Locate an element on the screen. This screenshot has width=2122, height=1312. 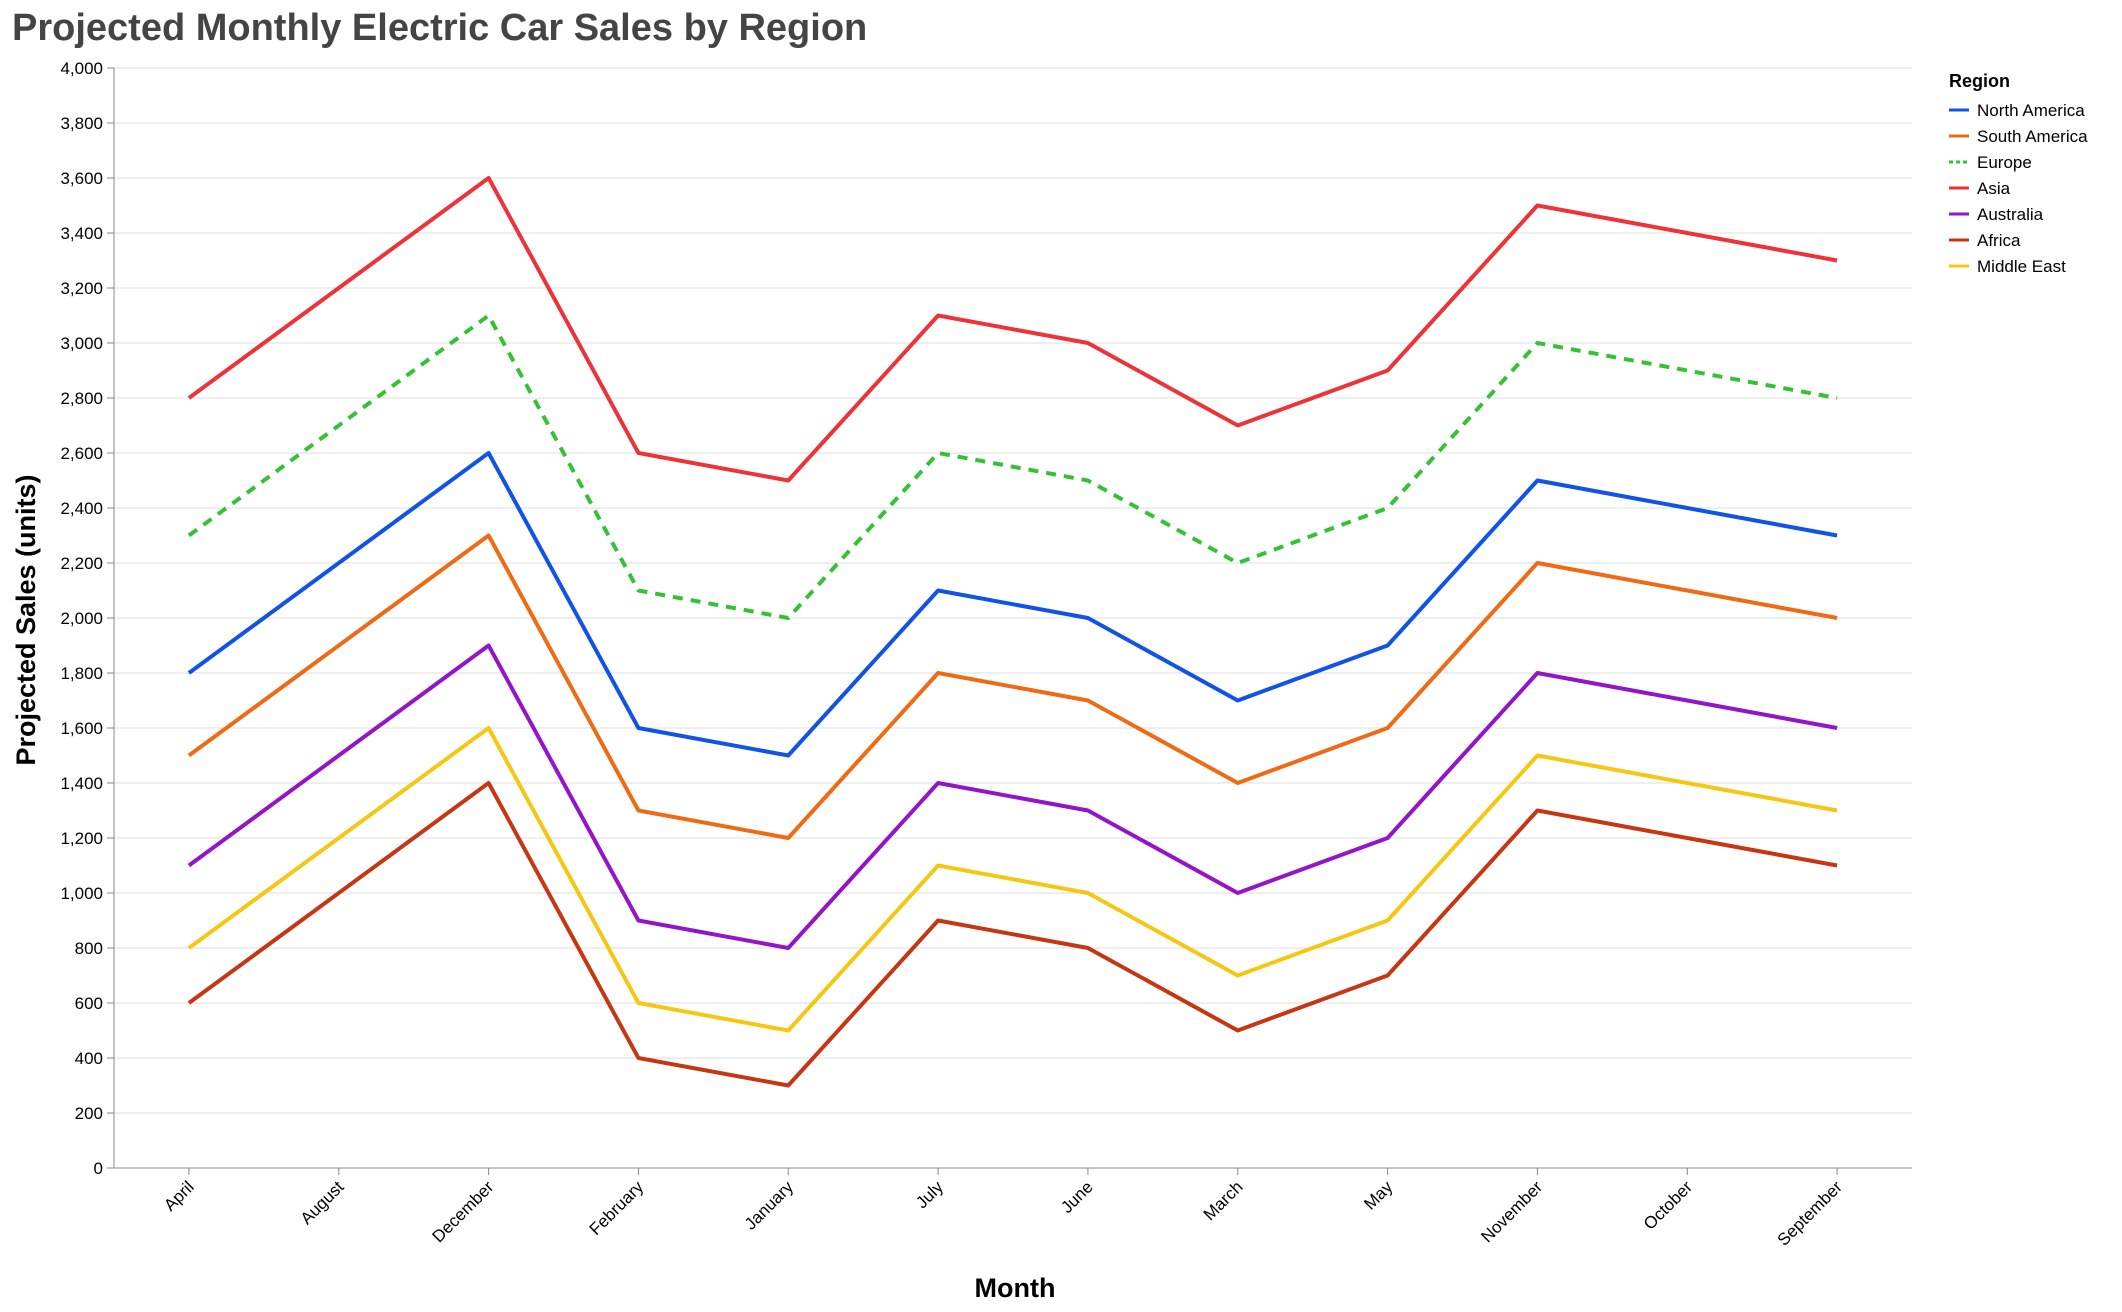
y-tick-label: 2,800 is located at coordinates (81, 398).